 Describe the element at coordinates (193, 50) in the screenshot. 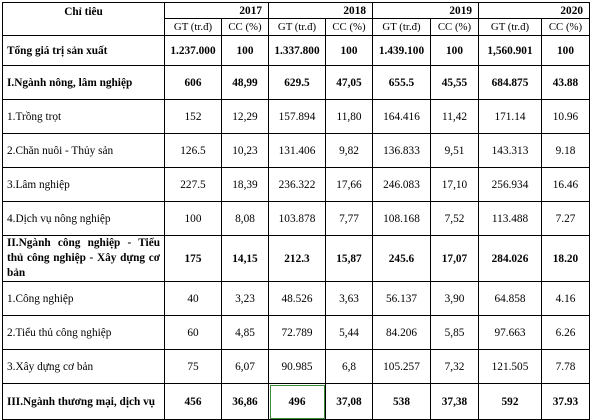

I see `gt-value-cell: 1.237.000` at that location.